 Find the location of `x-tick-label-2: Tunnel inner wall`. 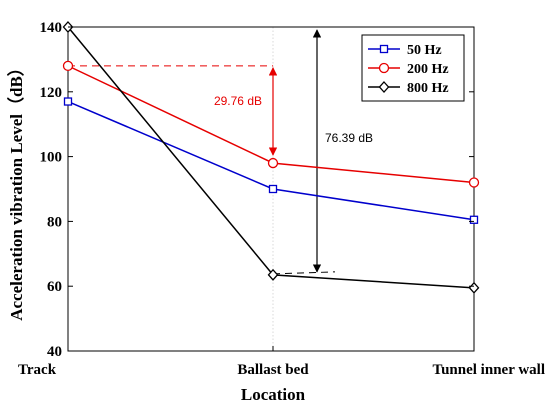

x-tick-label-2: Tunnel inner wall is located at coordinates (488, 370).